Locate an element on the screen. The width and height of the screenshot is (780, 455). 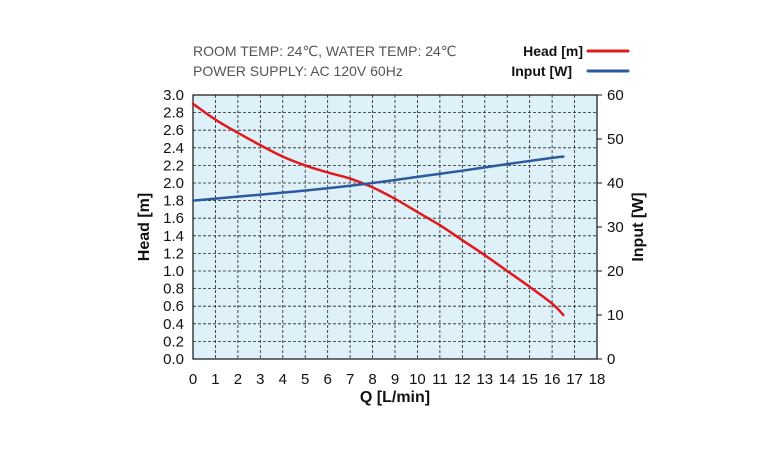
y-left-tick-label: 1.6 is located at coordinates (173, 218).